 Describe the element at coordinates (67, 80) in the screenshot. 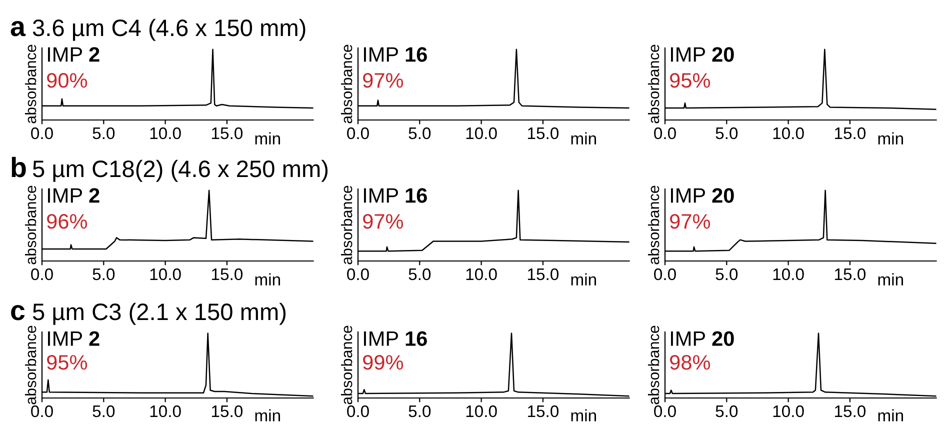

I see `annotation: 90%` at that location.